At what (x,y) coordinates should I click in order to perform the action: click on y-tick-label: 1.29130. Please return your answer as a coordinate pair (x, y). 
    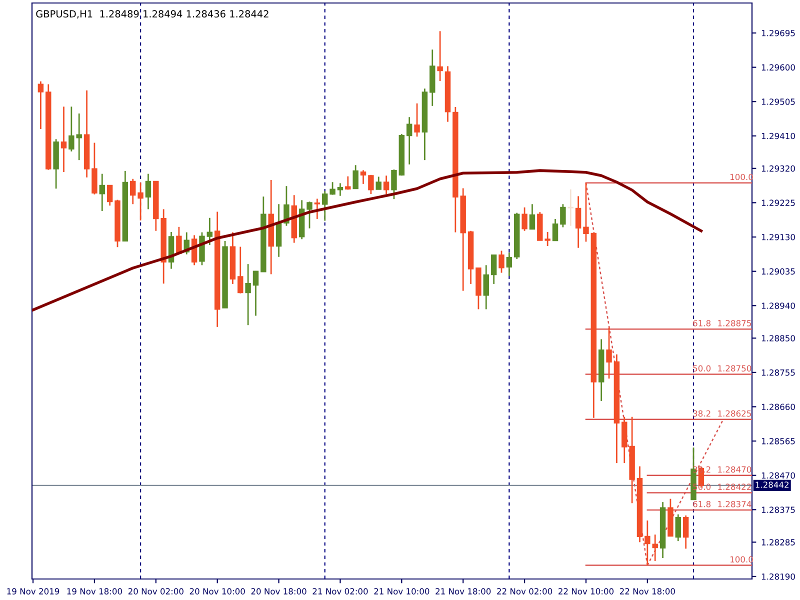
    Looking at the image, I should click on (778, 237).